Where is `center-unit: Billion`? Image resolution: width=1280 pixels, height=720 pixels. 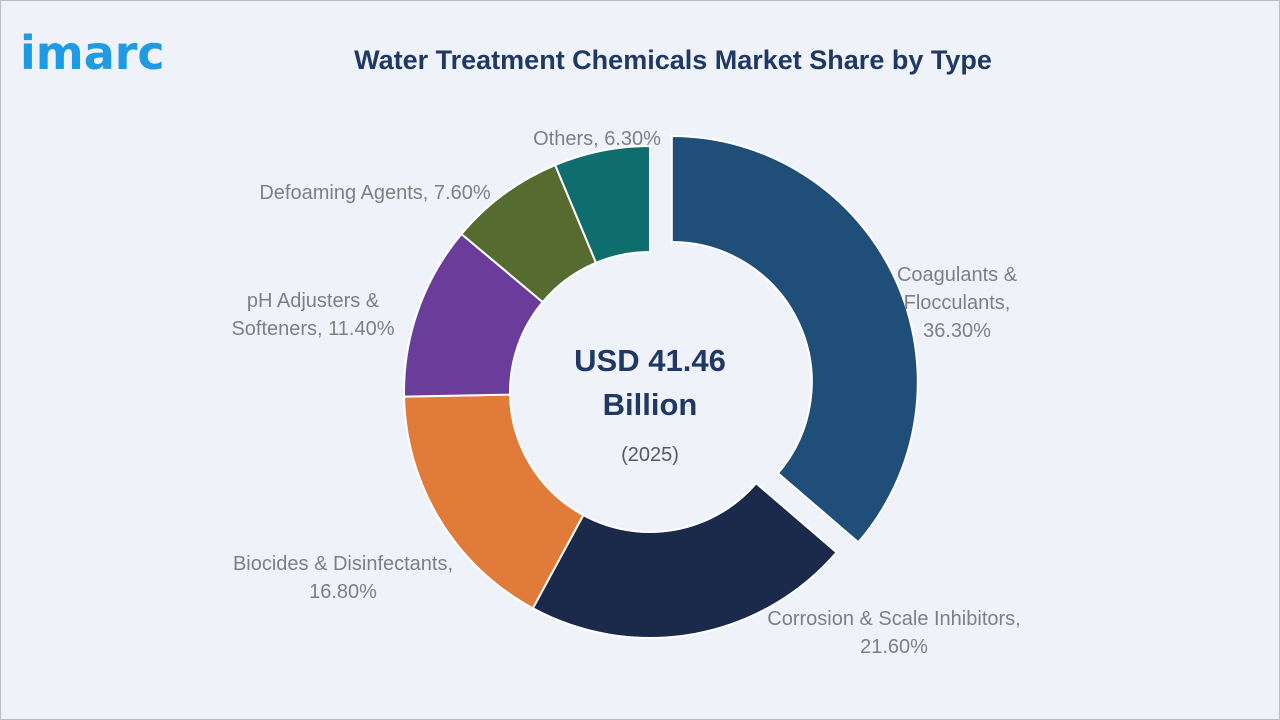 center-unit: Billion is located at coordinates (650, 404).